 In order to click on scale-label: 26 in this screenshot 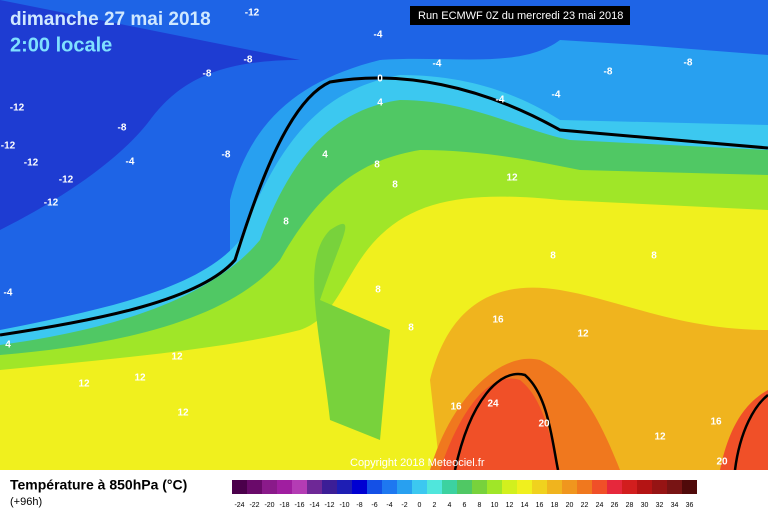, I will do `click(615, 505)`.